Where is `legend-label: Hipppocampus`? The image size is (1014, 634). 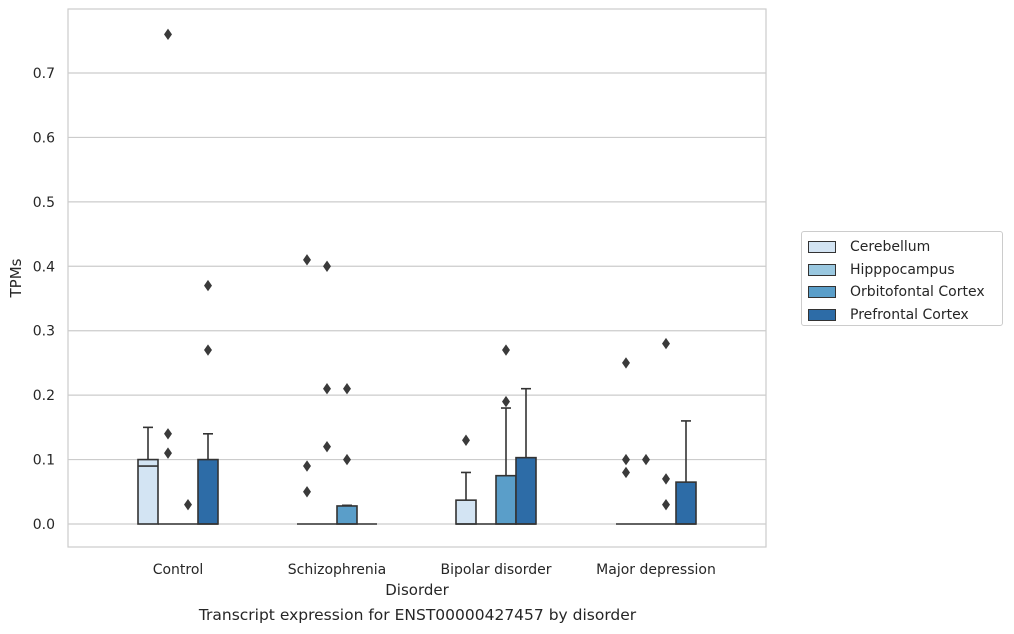 legend-label: Hipppocampus is located at coordinates (902, 269).